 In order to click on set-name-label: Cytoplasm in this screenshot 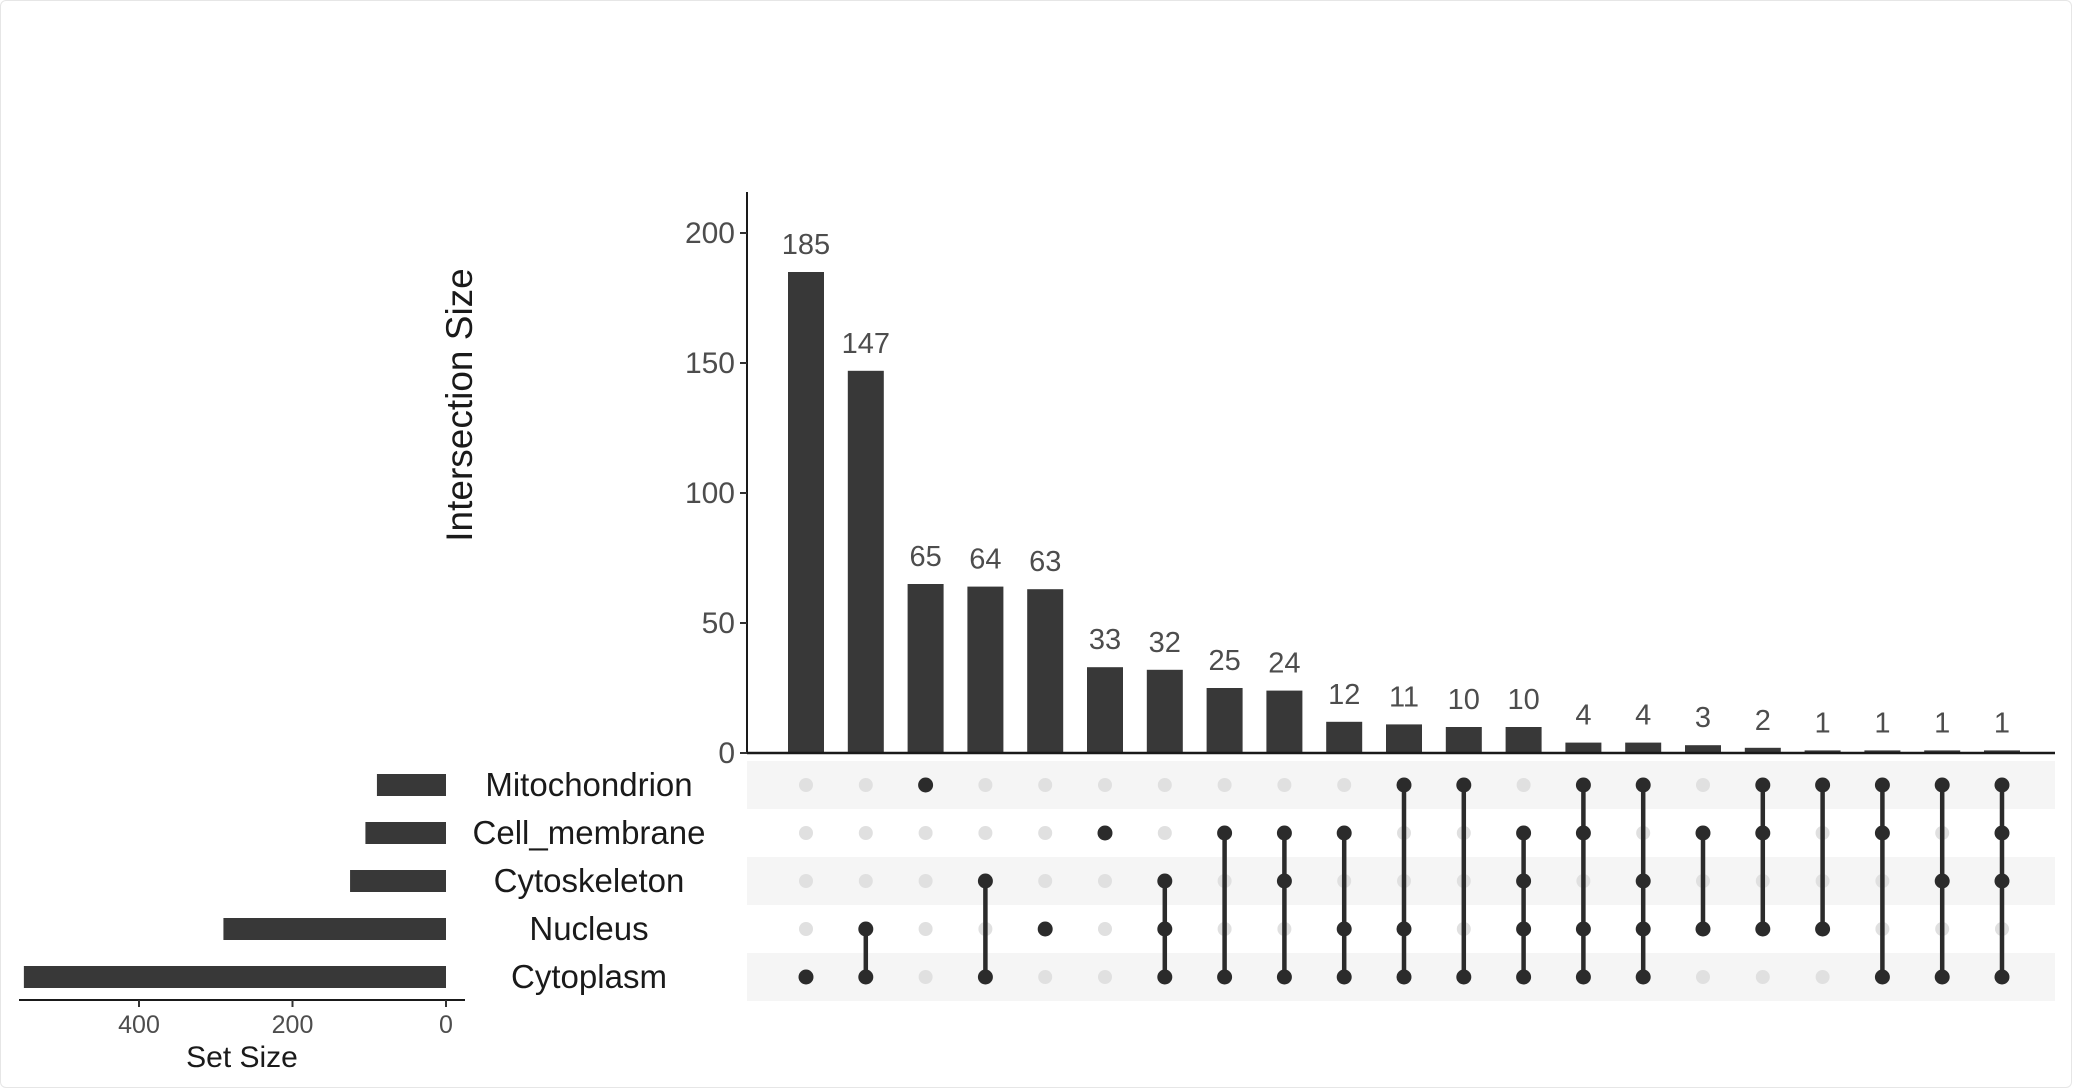, I will do `click(589, 976)`.